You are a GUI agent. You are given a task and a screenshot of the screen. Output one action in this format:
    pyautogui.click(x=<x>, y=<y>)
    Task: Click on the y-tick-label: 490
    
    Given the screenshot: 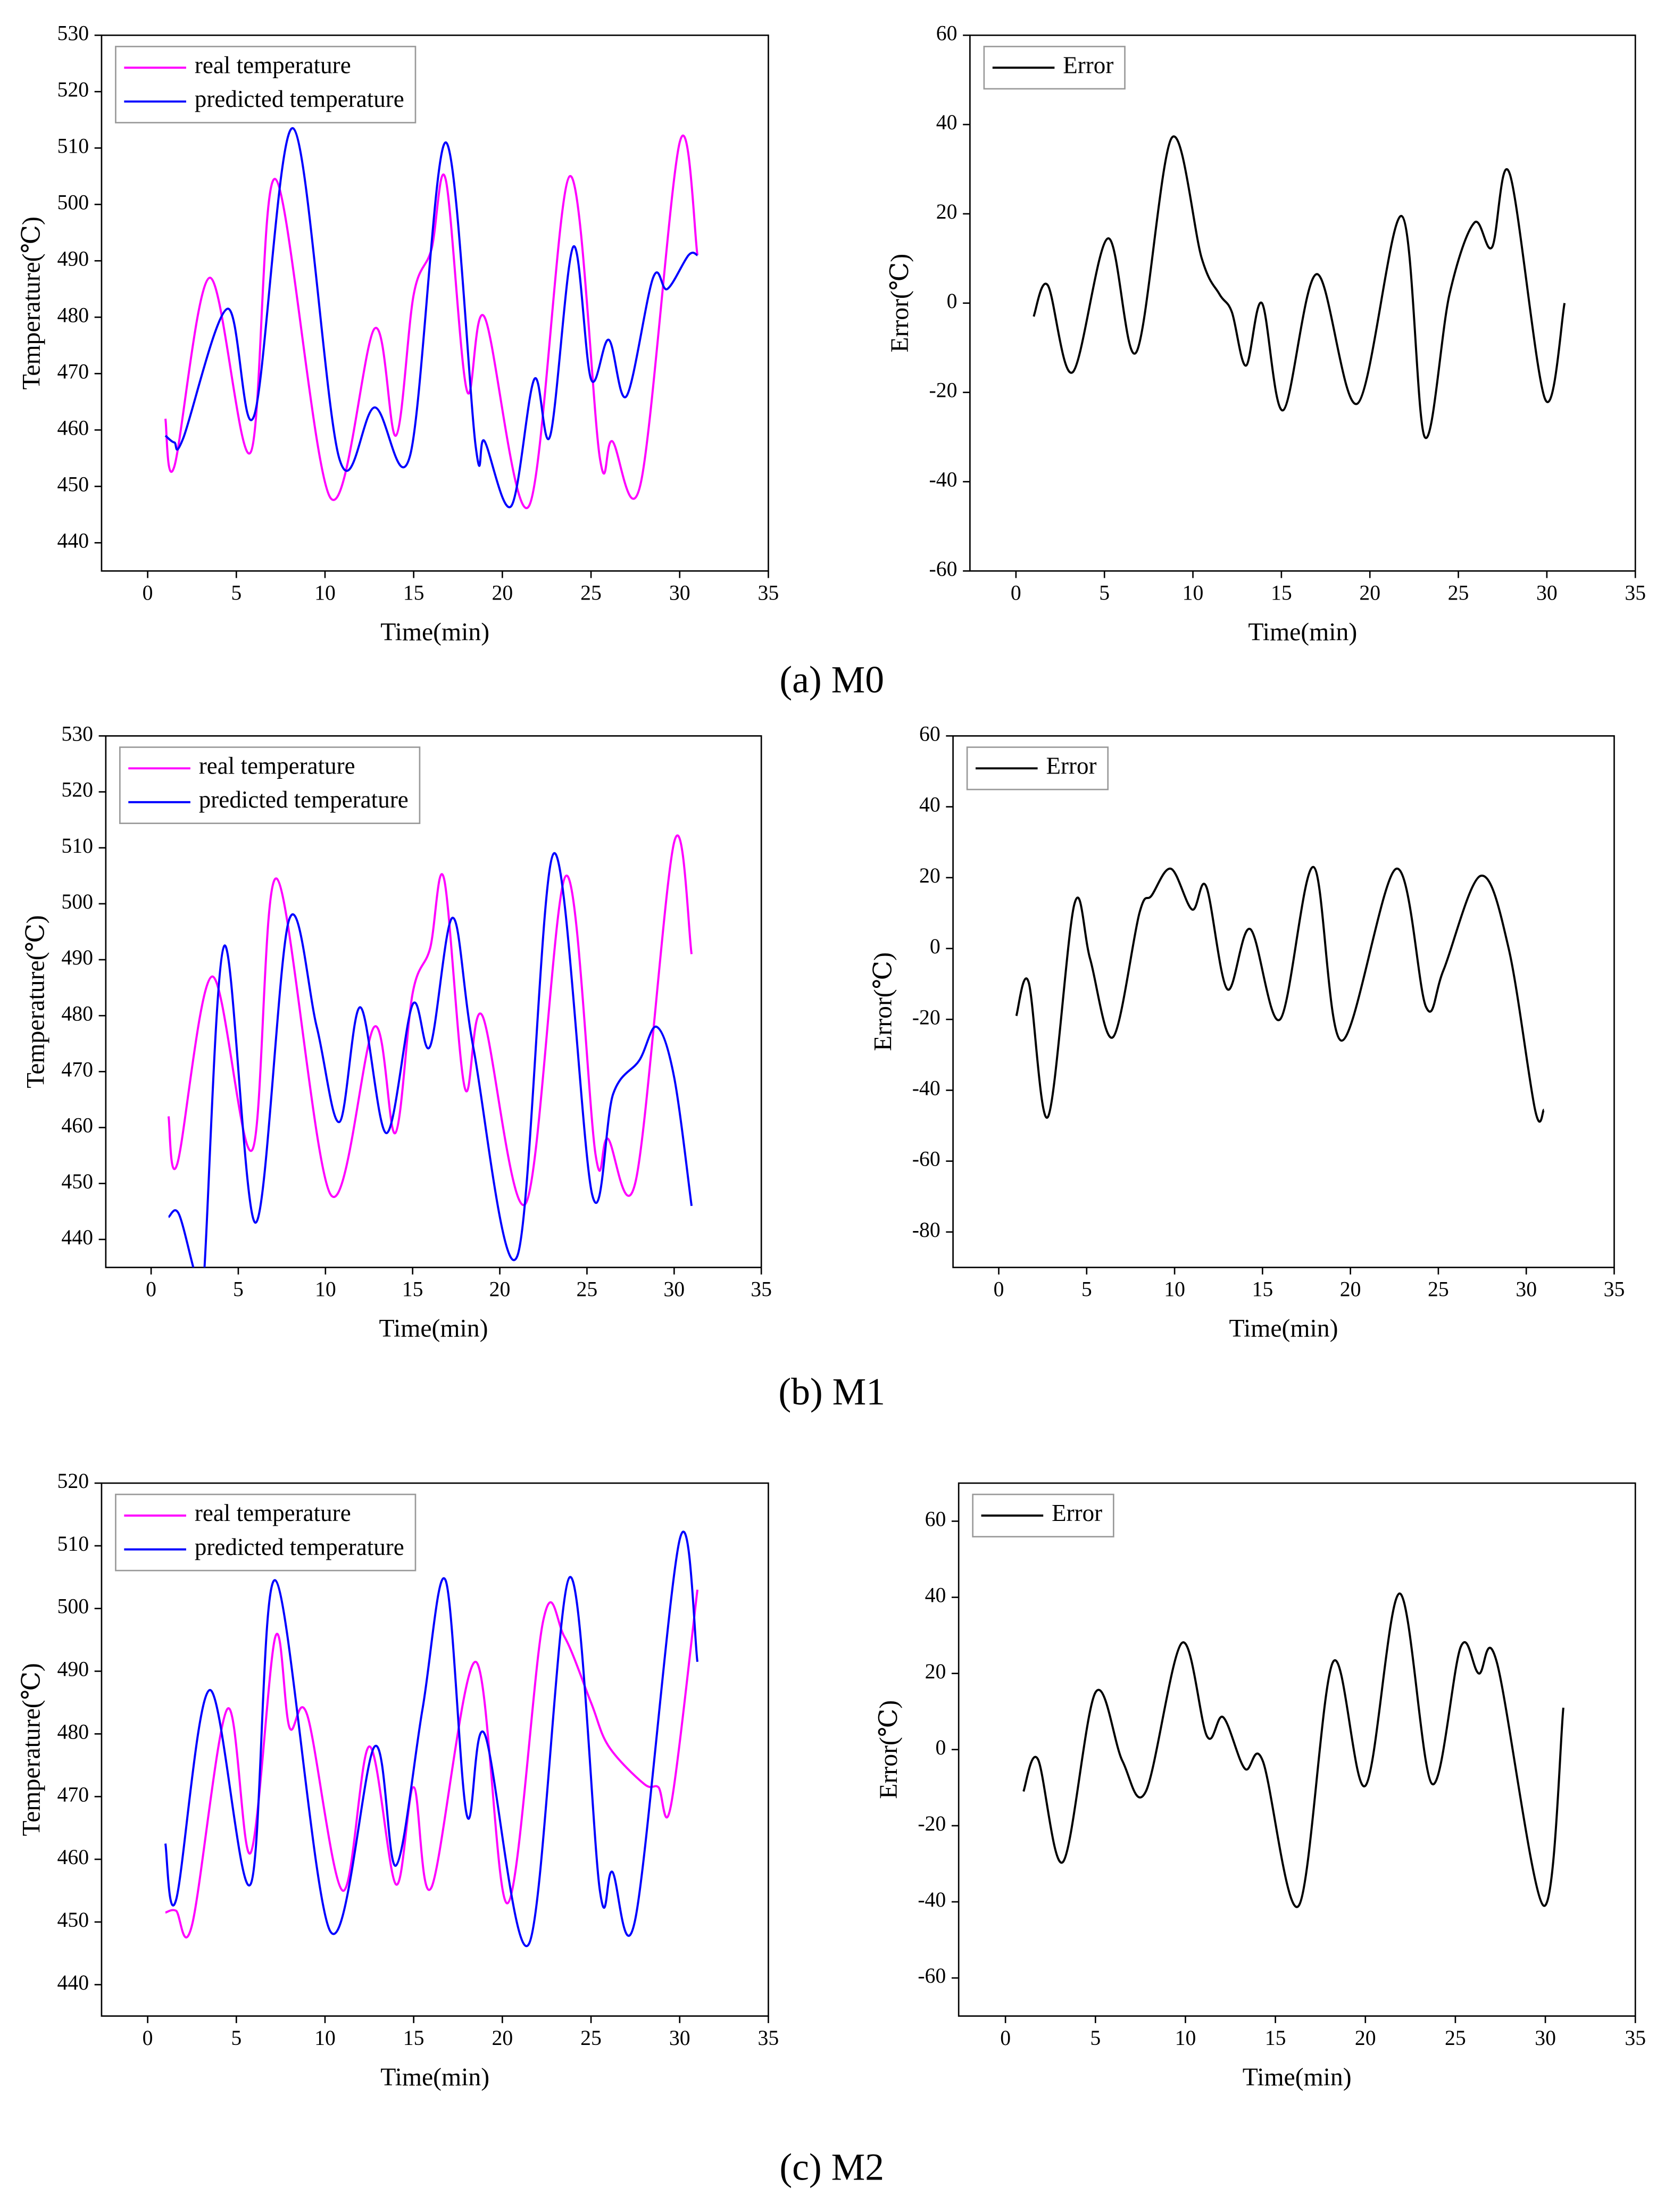 What is the action you would take?
    pyautogui.click(x=73, y=258)
    